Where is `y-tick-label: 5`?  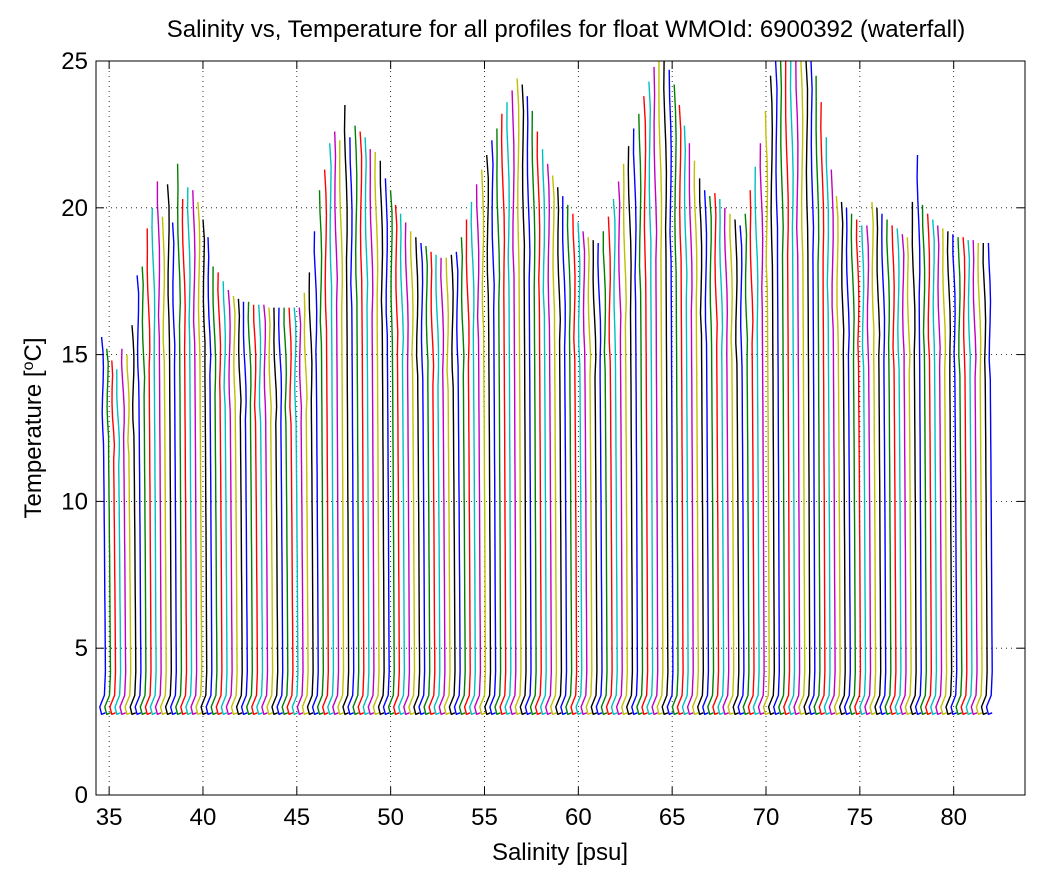 y-tick-label: 5 is located at coordinates (81, 648).